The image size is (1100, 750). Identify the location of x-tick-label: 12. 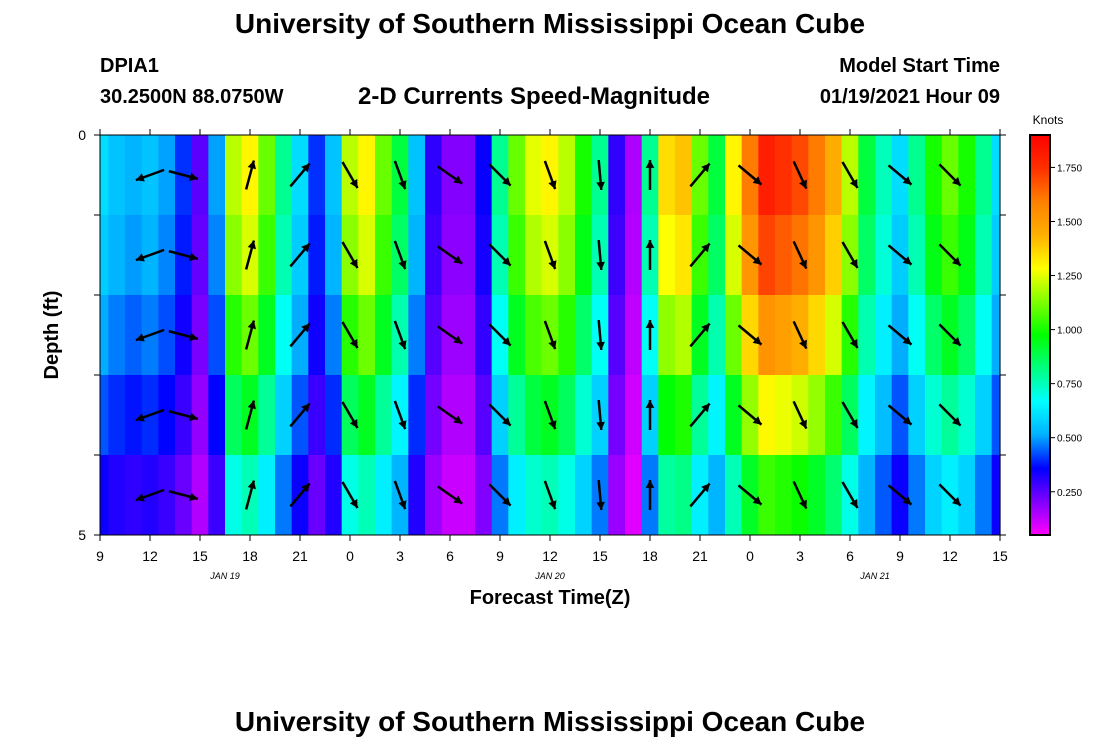
(950, 556).